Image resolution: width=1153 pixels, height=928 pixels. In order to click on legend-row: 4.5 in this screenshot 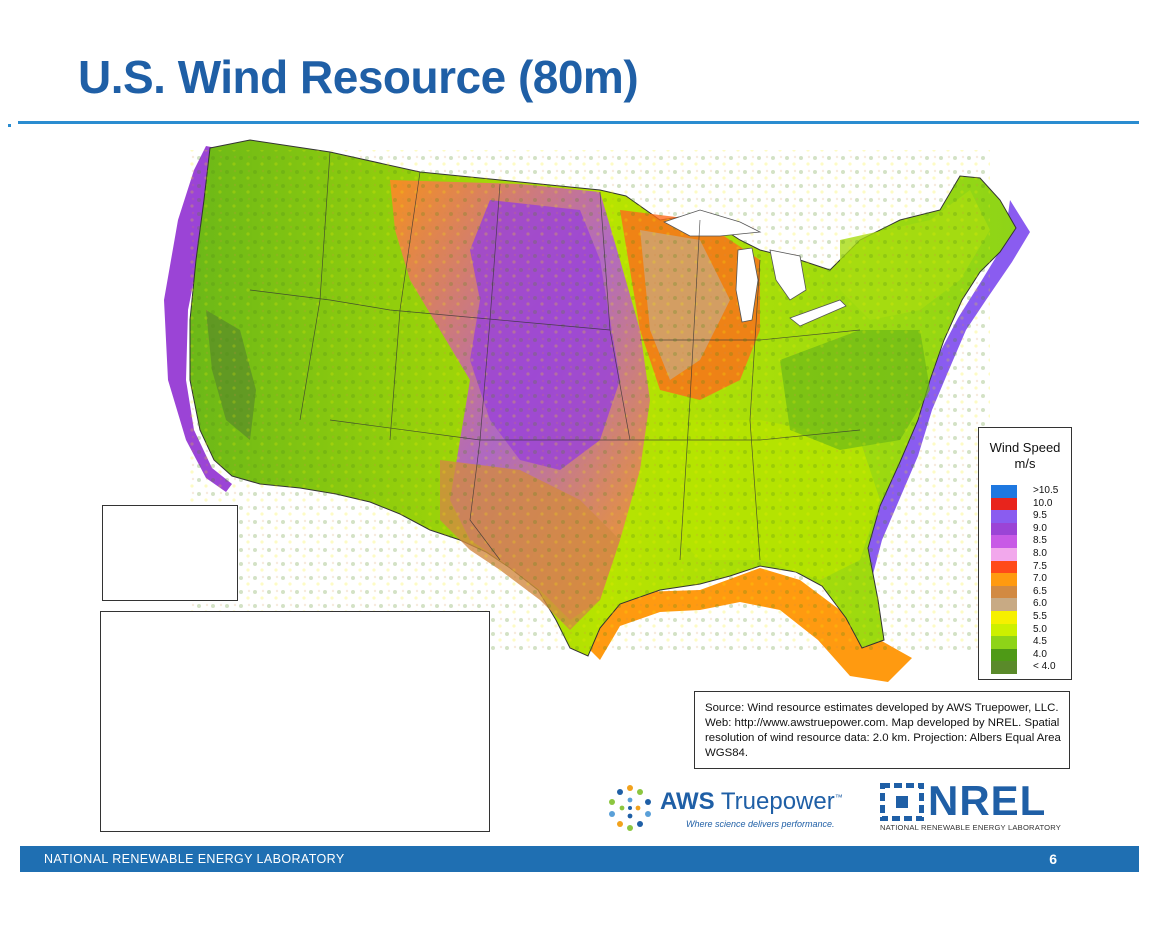, I will do `click(1029, 642)`.